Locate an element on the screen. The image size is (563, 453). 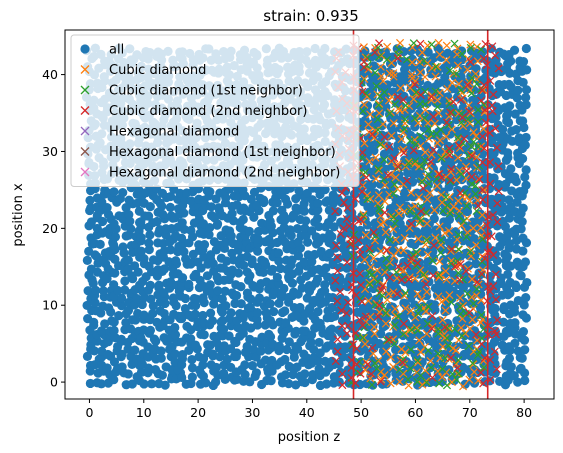
legend-label: Hexagonal diamond (2nd neighbor) is located at coordinates (224, 173).